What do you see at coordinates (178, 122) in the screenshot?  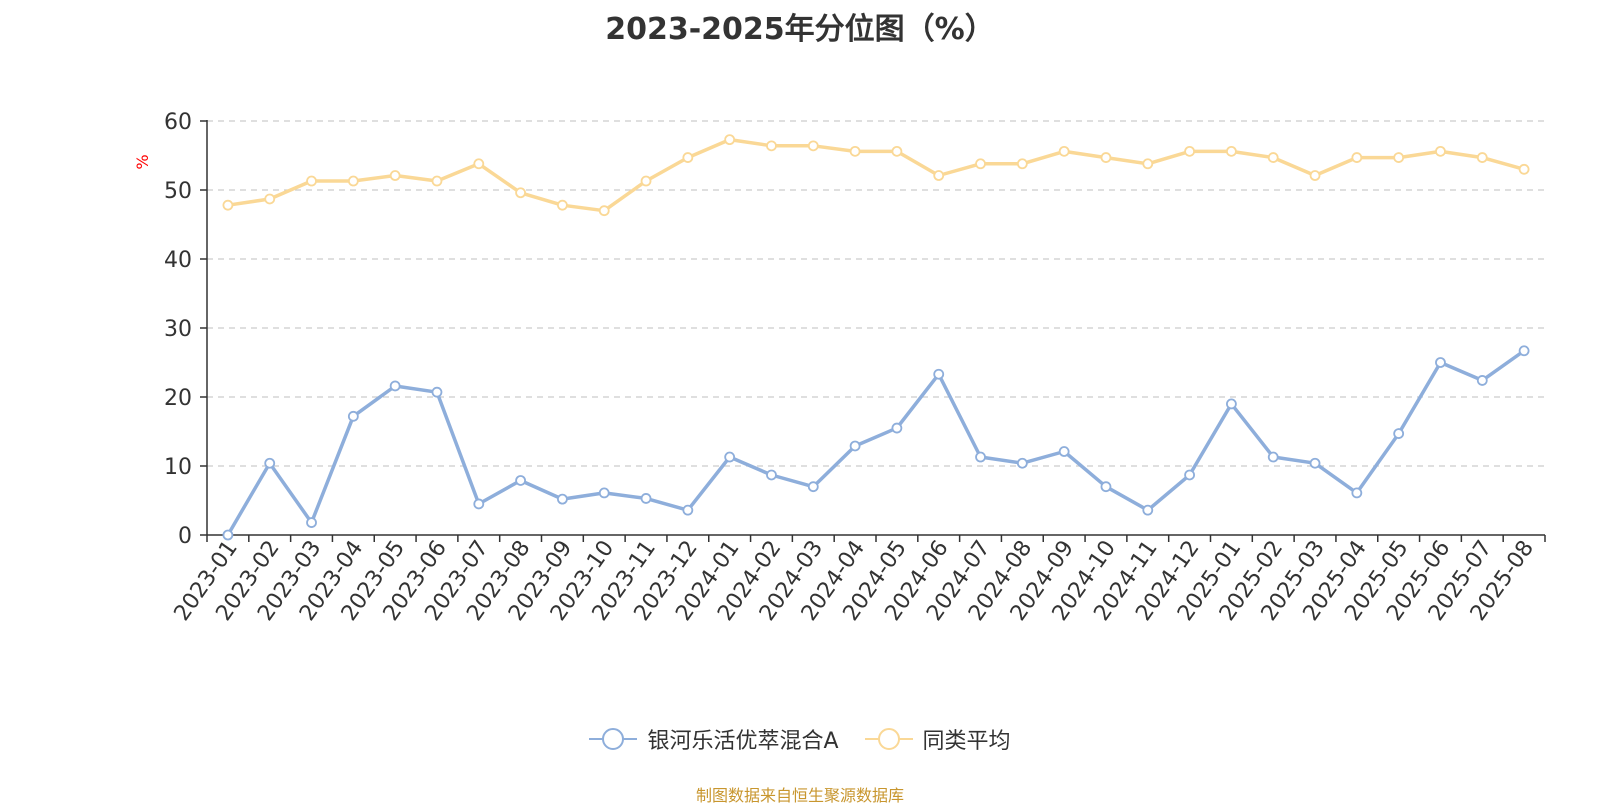 I see `y-tick-label: 60` at bounding box center [178, 122].